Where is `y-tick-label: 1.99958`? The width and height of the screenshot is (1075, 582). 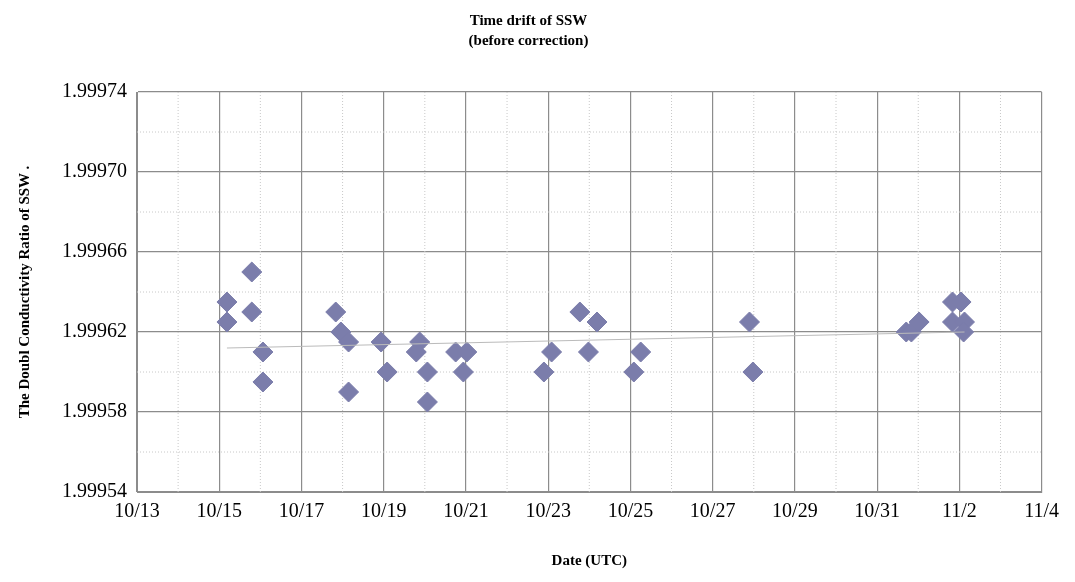 y-tick-label: 1.99958 is located at coordinates (94, 410).